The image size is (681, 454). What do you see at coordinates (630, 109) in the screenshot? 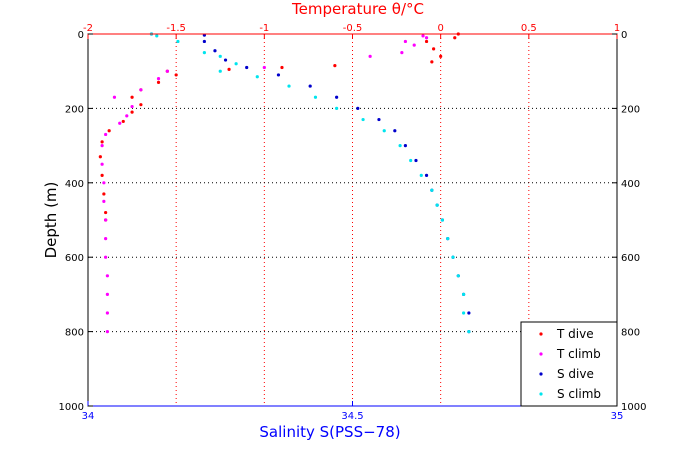
I see `right-tick-label: 200` at bounding box center [630, 109].